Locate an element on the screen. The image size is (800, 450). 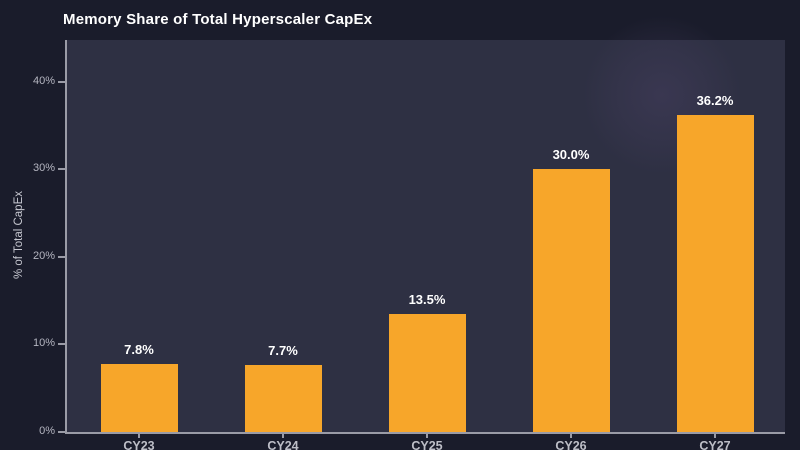
bar-value-label: 7.8% is located at coordinates (139, 349).